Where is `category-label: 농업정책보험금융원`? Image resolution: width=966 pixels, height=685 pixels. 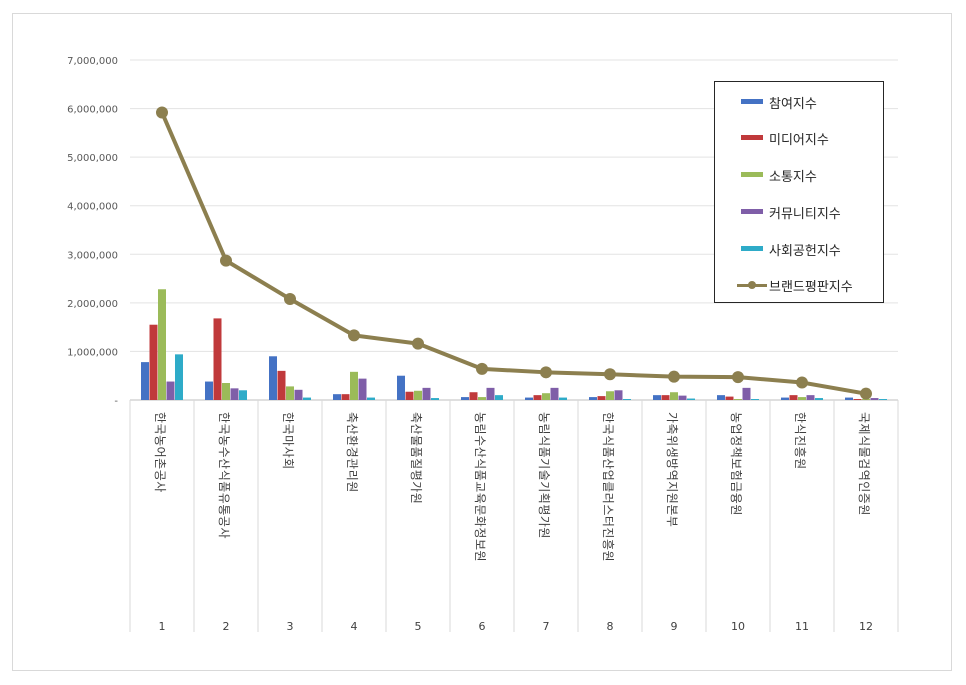 category-label: 농업정책보험금융원 is located at coordinates (736, 464).